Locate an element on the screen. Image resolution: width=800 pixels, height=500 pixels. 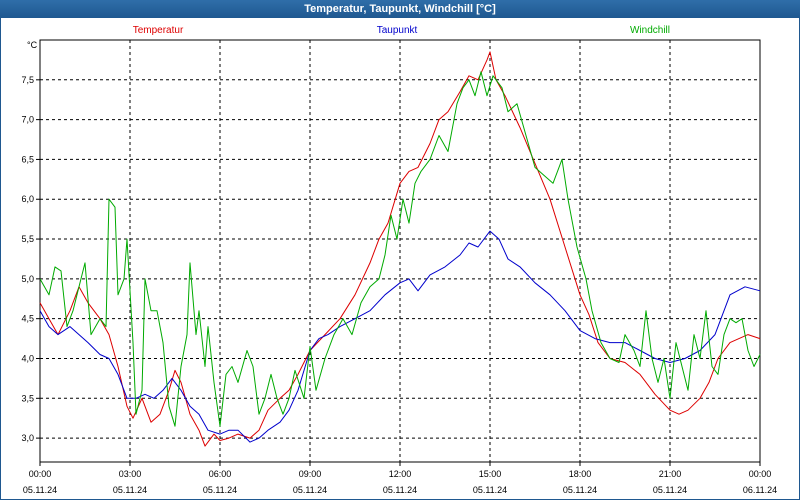
y-tick-label: 6,5 is located at coordinates (27, 159).